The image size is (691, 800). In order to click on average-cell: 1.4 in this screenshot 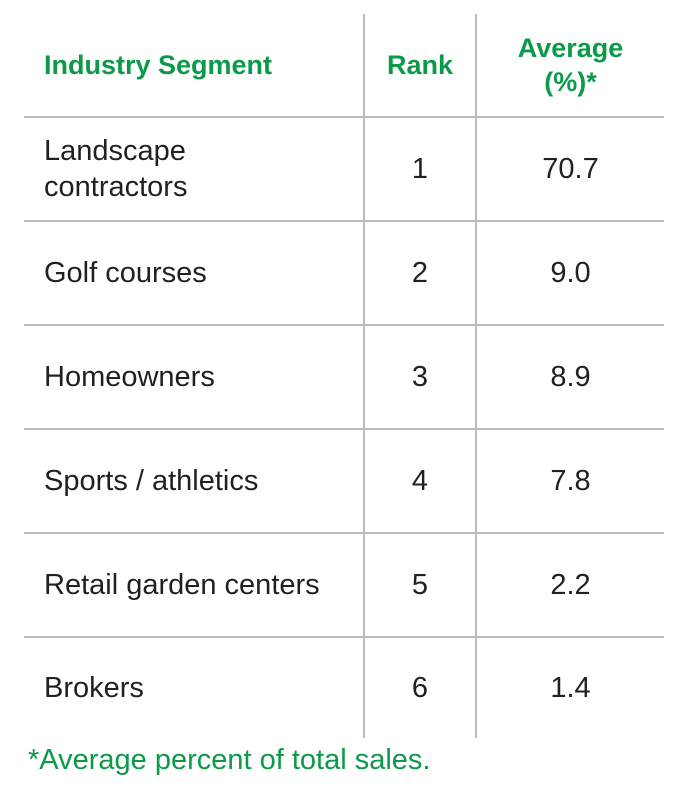, I will do `click(569, 687)`.